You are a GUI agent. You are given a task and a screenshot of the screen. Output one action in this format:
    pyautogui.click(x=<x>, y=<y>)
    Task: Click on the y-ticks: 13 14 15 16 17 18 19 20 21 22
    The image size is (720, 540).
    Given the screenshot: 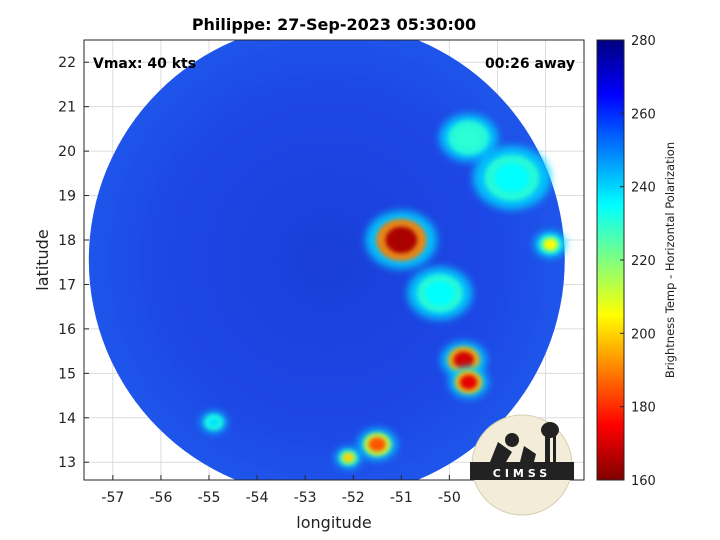 What is the action you would take?
    pyautogui.click(x=73, y=263)
    